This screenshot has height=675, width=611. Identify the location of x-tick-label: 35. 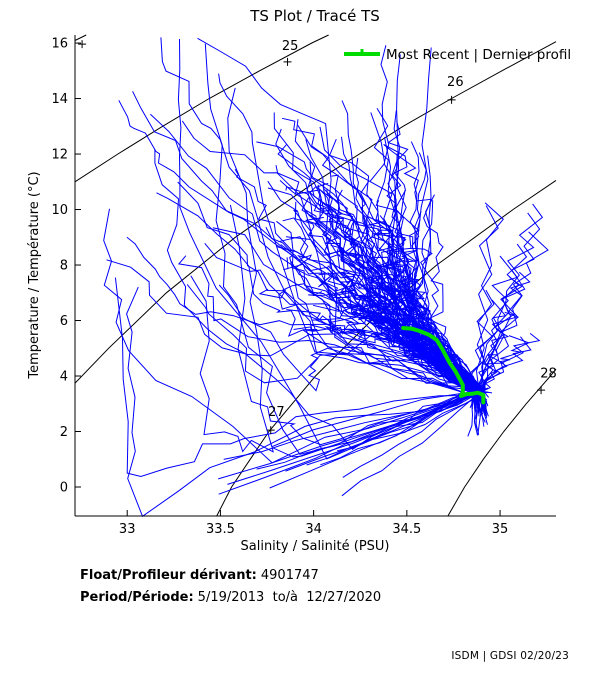
(500, 529).